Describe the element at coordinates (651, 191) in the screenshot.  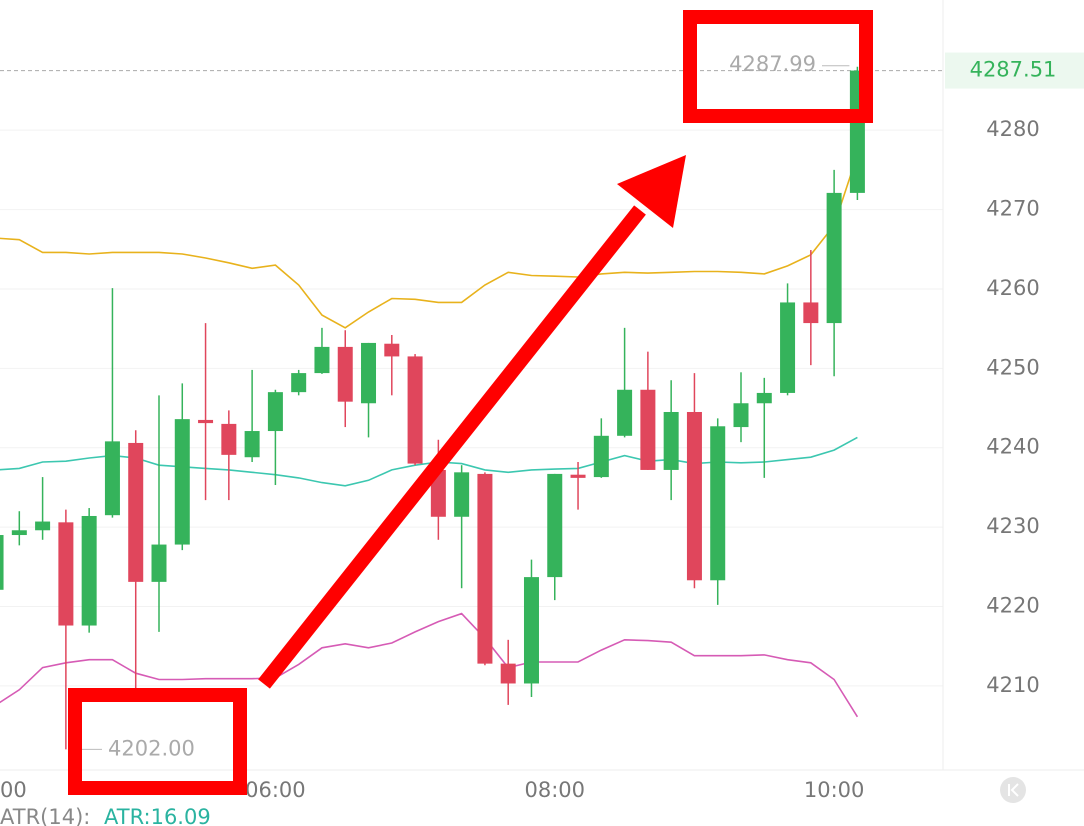
I see `arrow-head` at that location.